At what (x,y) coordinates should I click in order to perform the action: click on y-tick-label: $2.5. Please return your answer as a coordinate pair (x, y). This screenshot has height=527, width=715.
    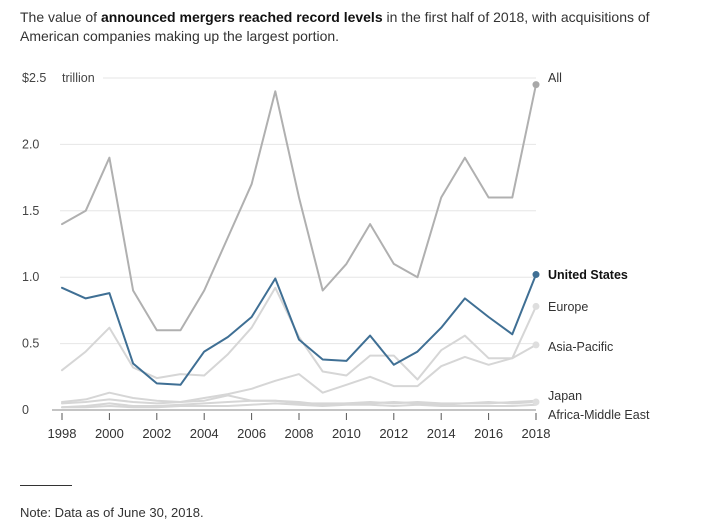
    Looking at the image, I should click on (34, 78).